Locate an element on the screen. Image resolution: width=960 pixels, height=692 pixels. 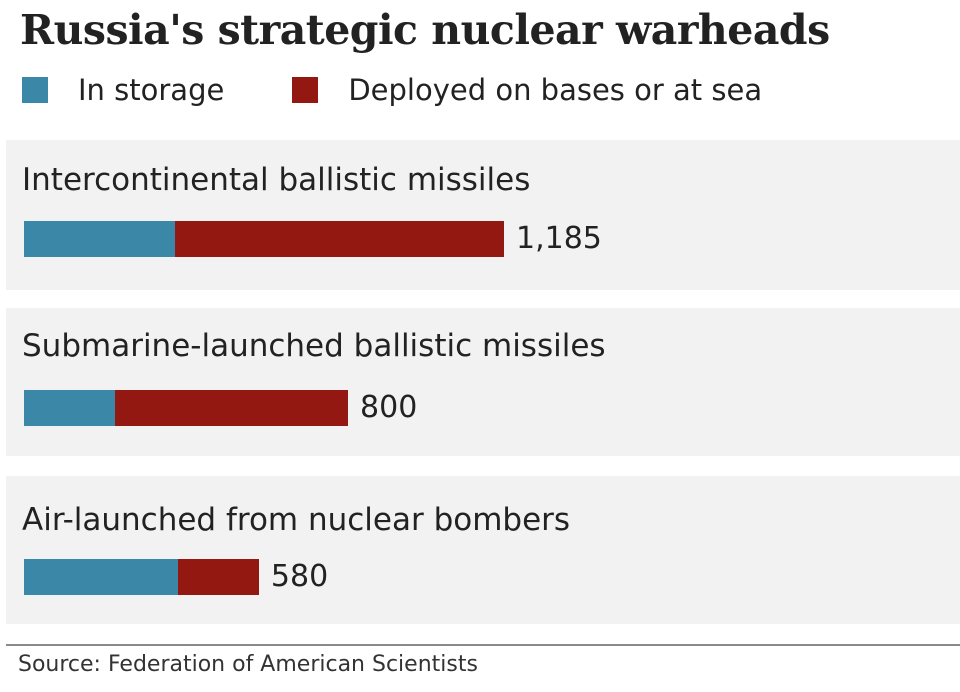
legend-label-storage: In storage is located at coordinates (151, 90).